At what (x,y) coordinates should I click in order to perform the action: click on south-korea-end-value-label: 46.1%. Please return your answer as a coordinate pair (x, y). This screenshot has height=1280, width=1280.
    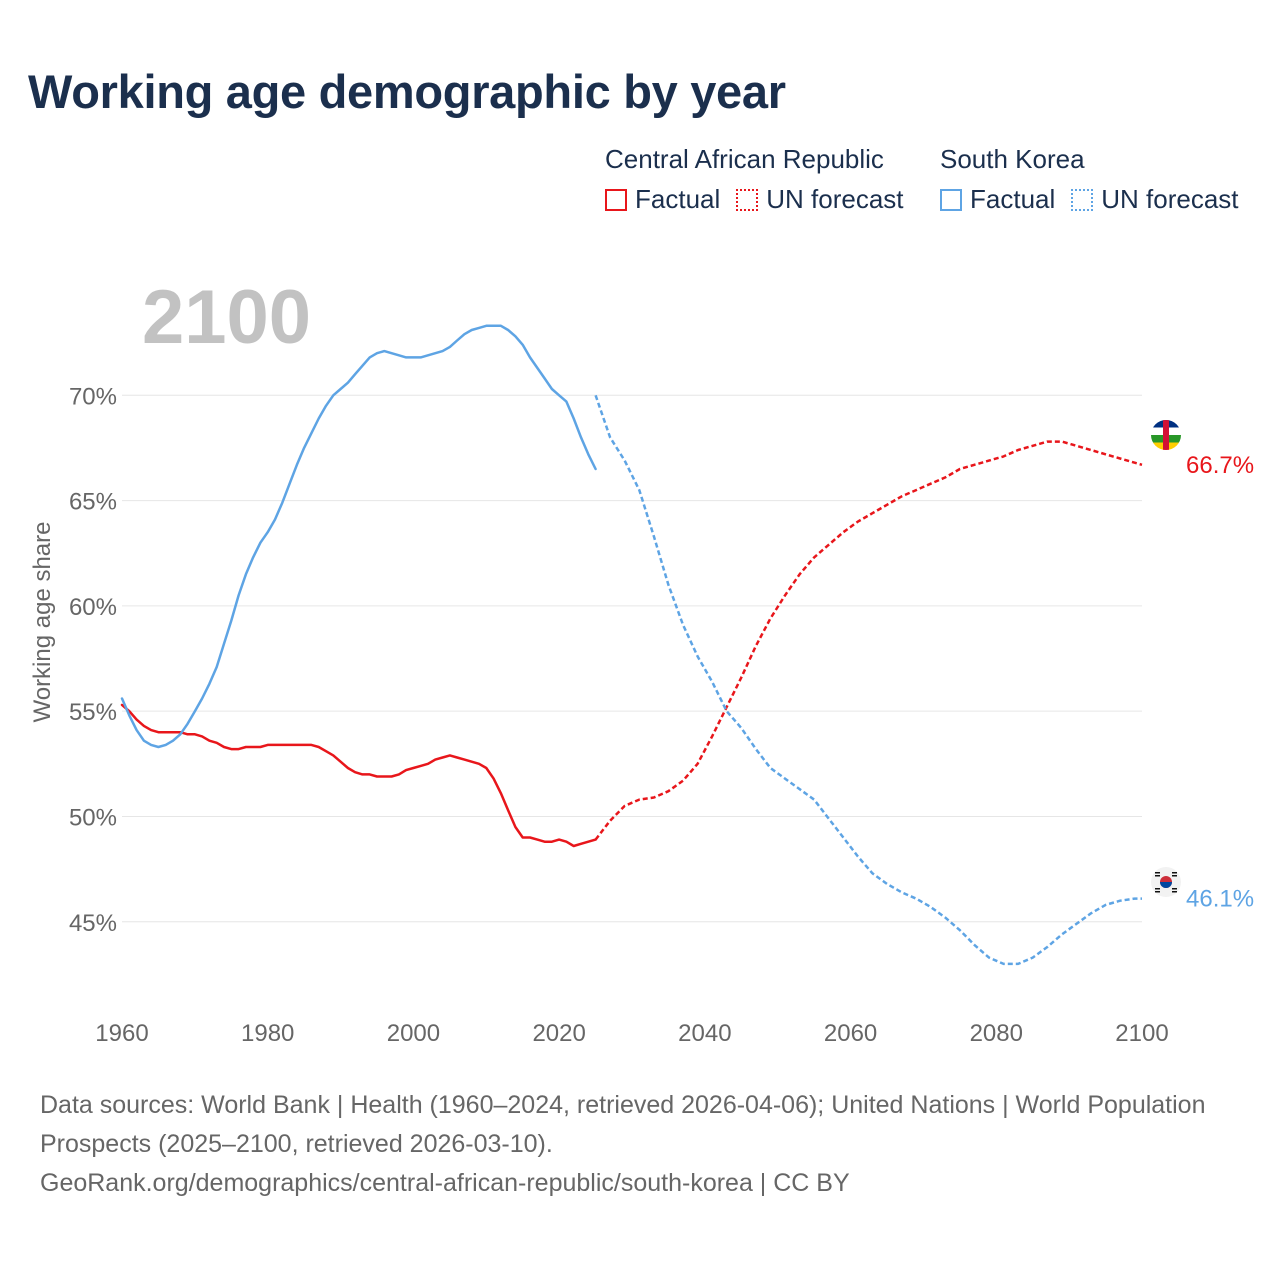
    Looking at the image, I should click on (1220, 899).